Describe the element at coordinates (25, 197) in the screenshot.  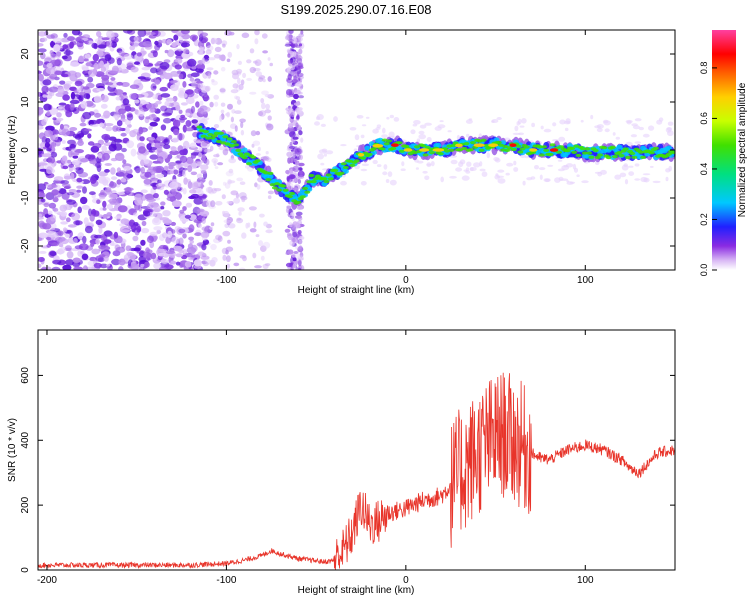
I see `spectrogram-y-tick-label: -10` at that location.